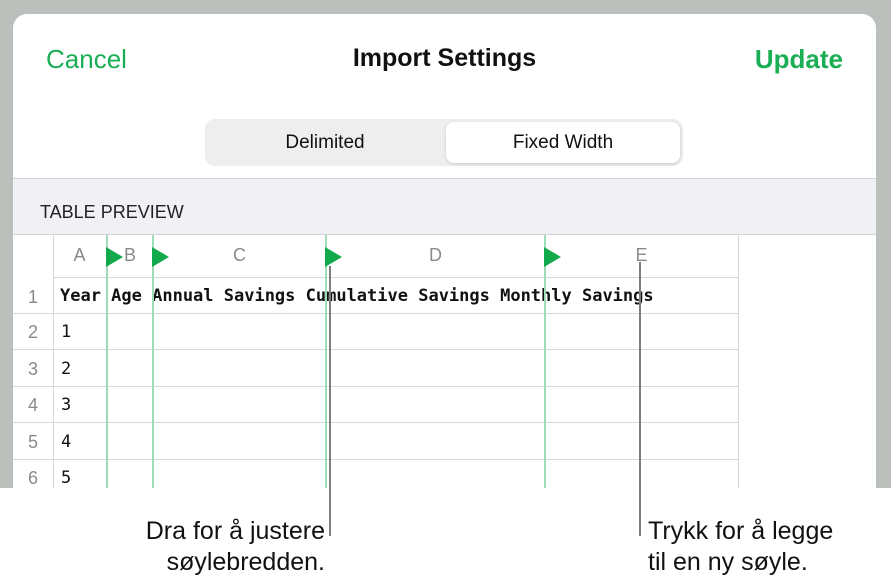 The image size is (891, 588). I want to click on row-number: 4, so click(32, 405).